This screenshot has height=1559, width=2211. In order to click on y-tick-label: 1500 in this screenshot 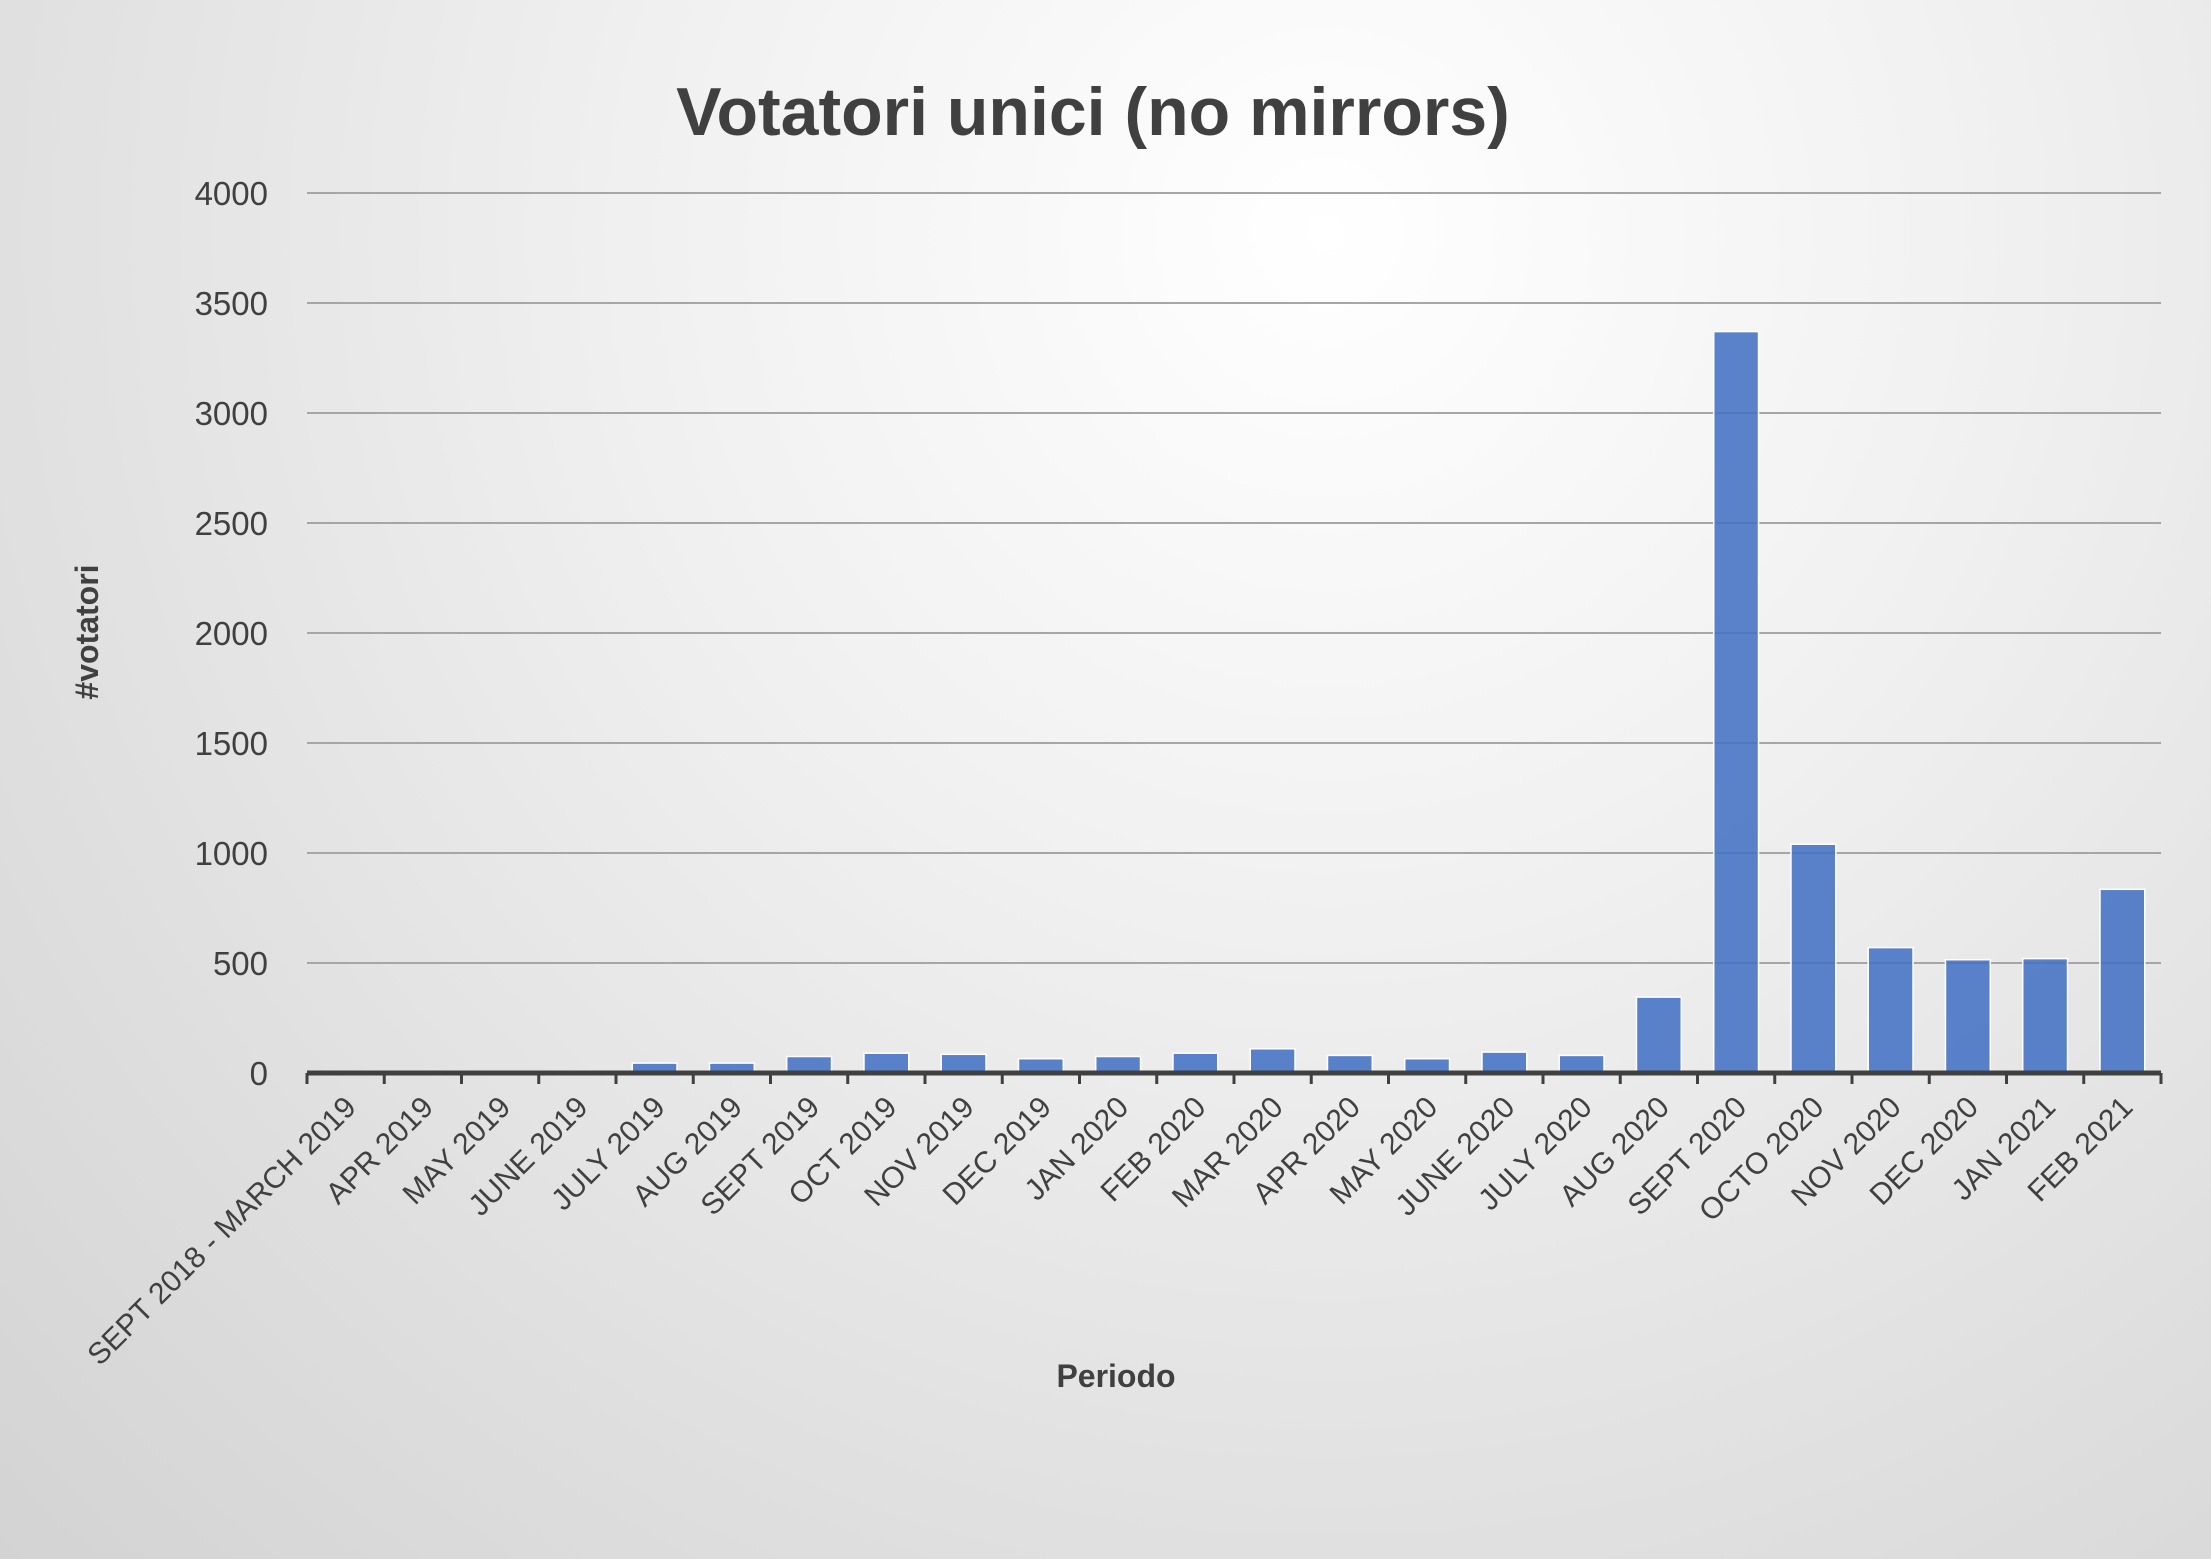, I will do `click(231, 743)`.